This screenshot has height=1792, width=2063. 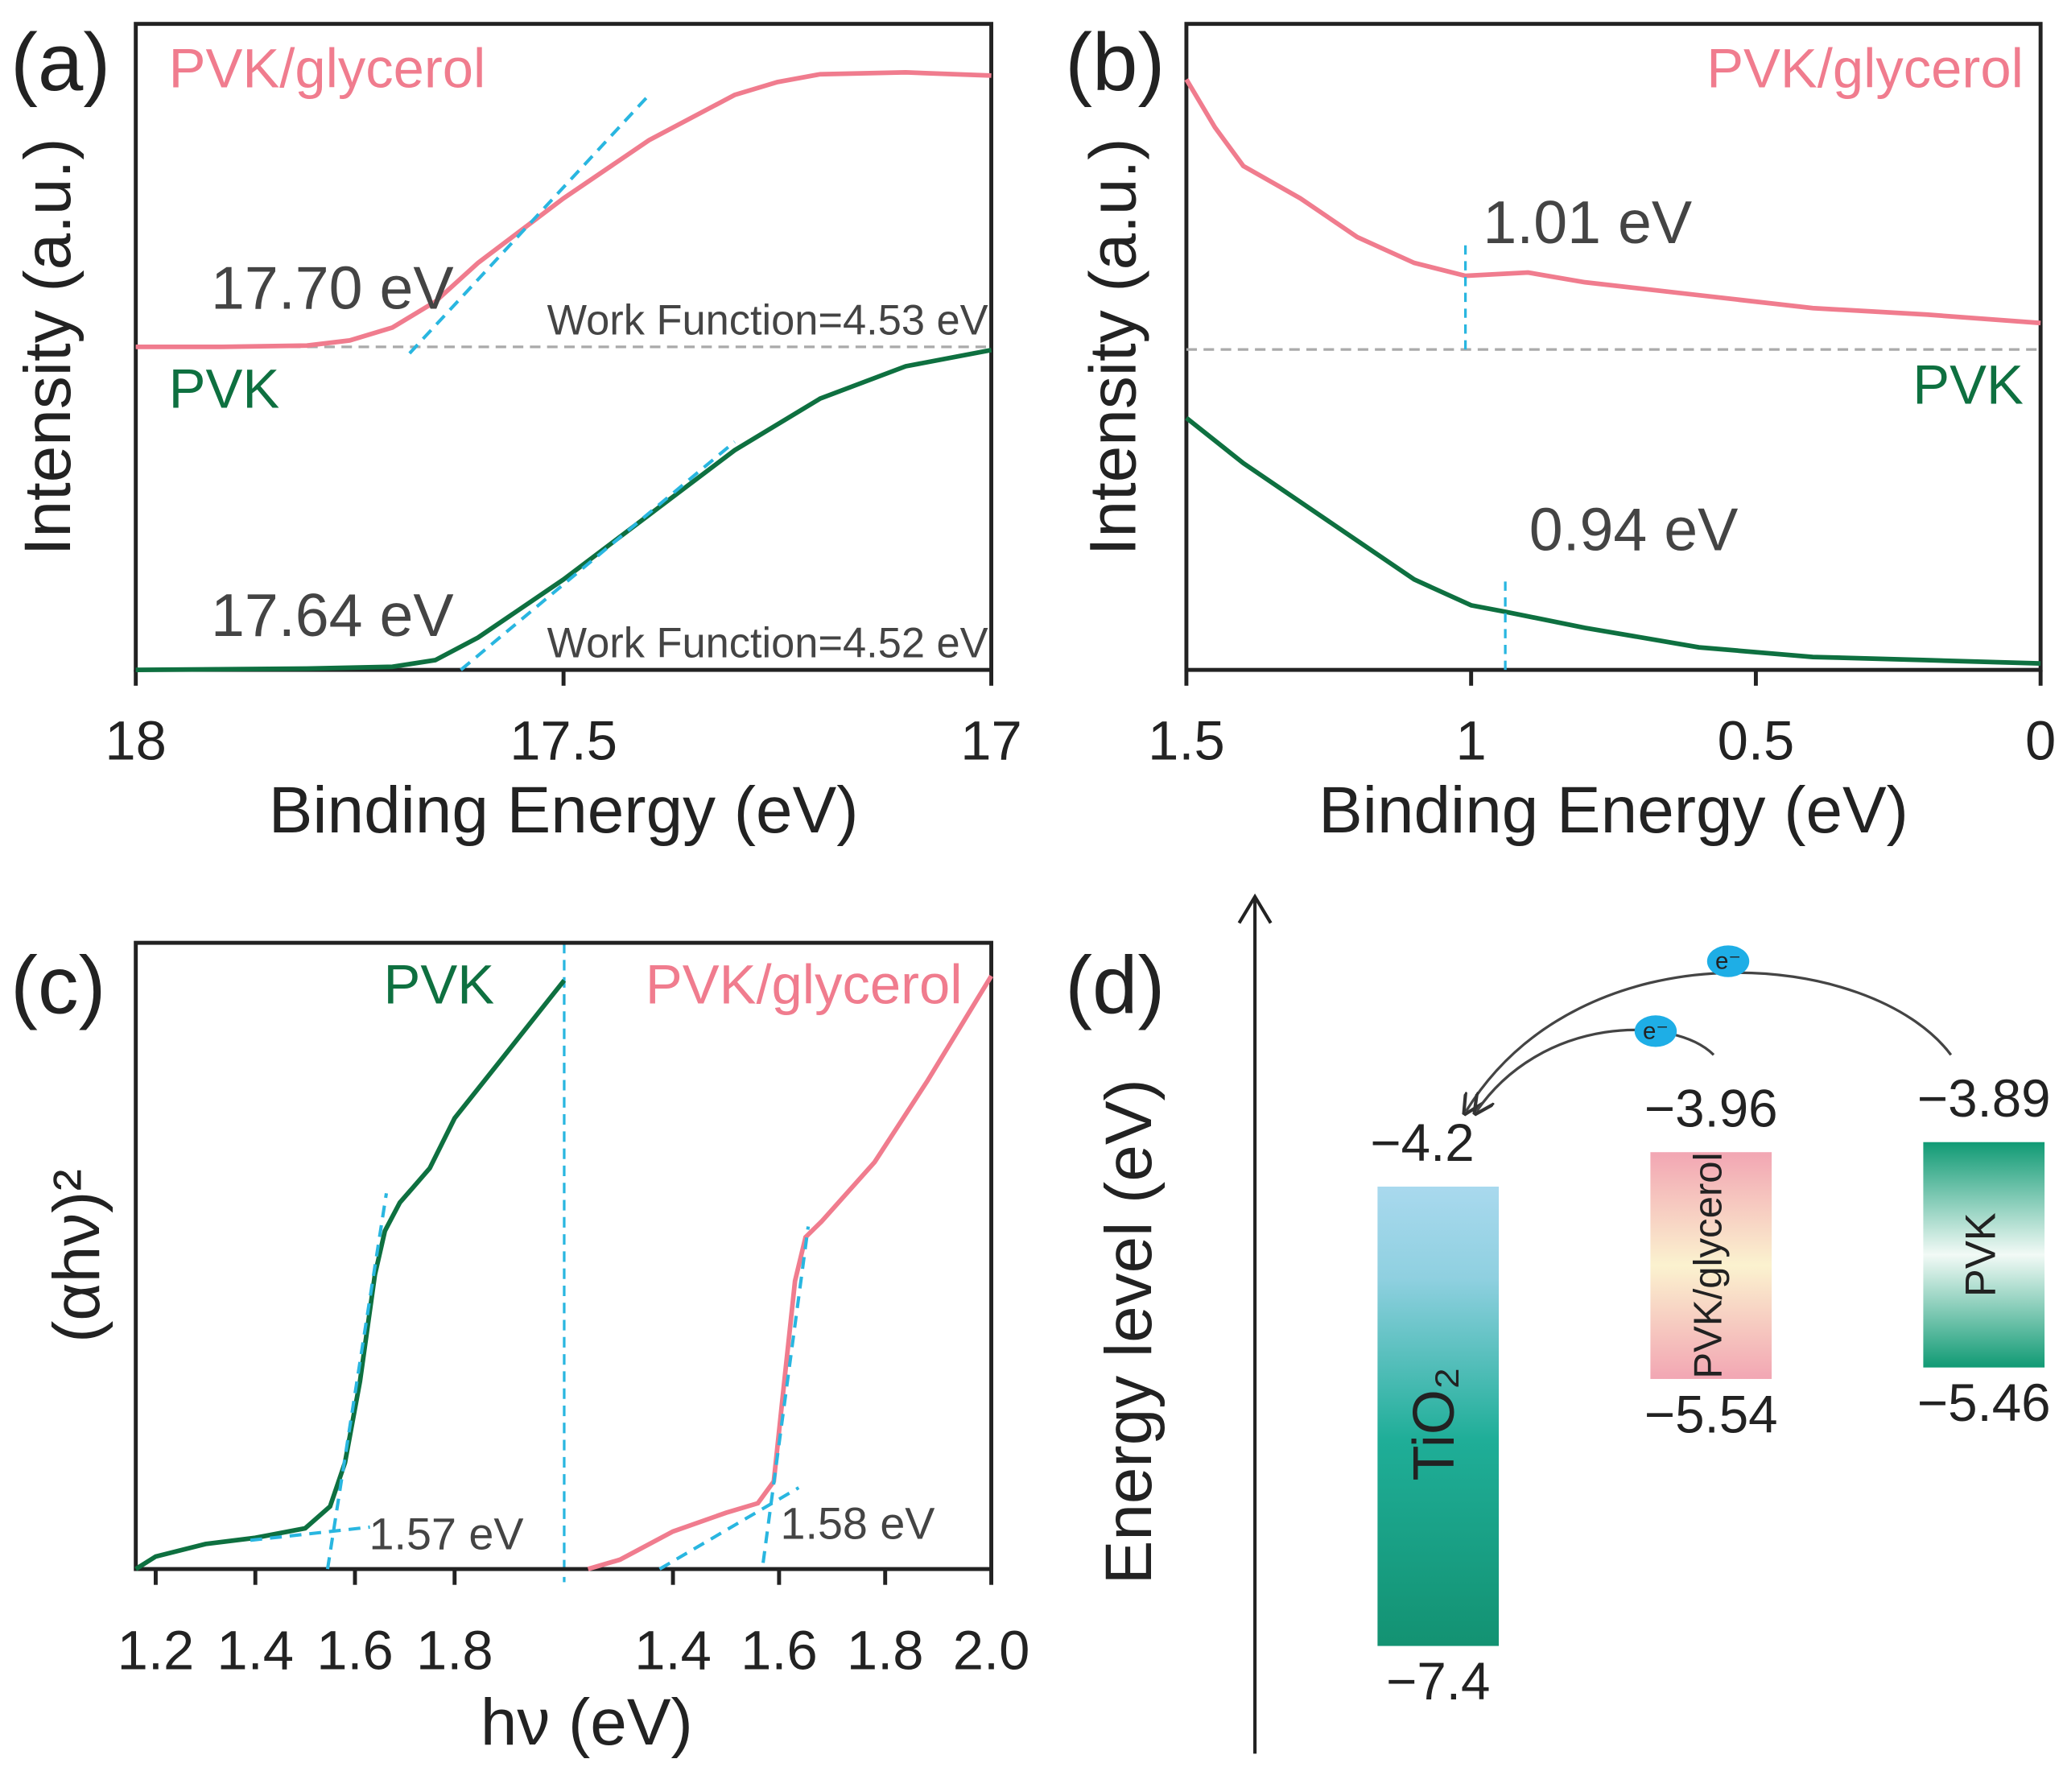 I want to click on bottom-level-label: −7.4, so click(x=1438, y=1681).